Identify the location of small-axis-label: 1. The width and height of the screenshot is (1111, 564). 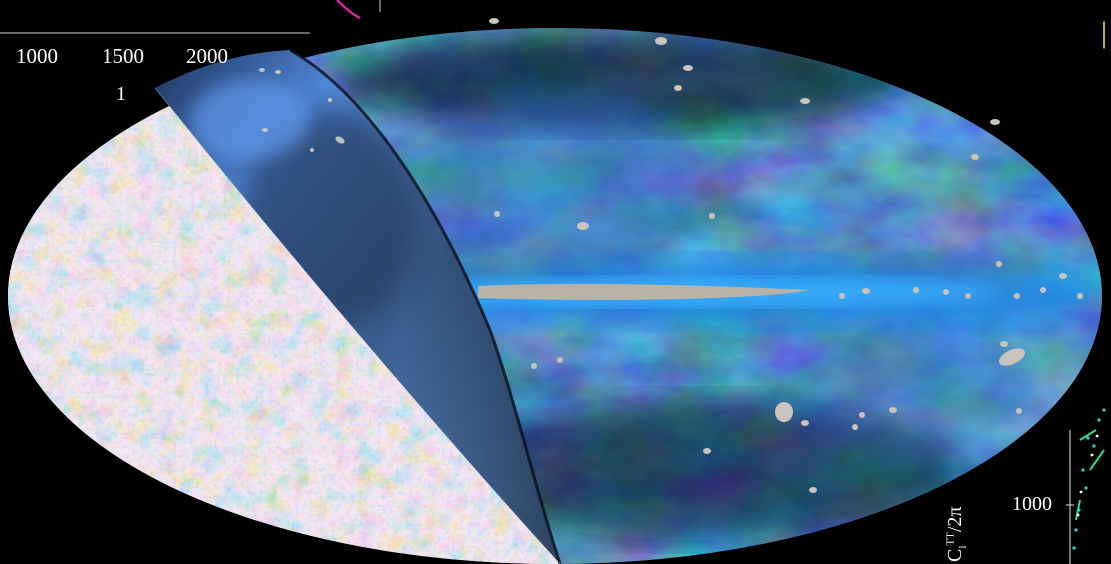
(121, 94).